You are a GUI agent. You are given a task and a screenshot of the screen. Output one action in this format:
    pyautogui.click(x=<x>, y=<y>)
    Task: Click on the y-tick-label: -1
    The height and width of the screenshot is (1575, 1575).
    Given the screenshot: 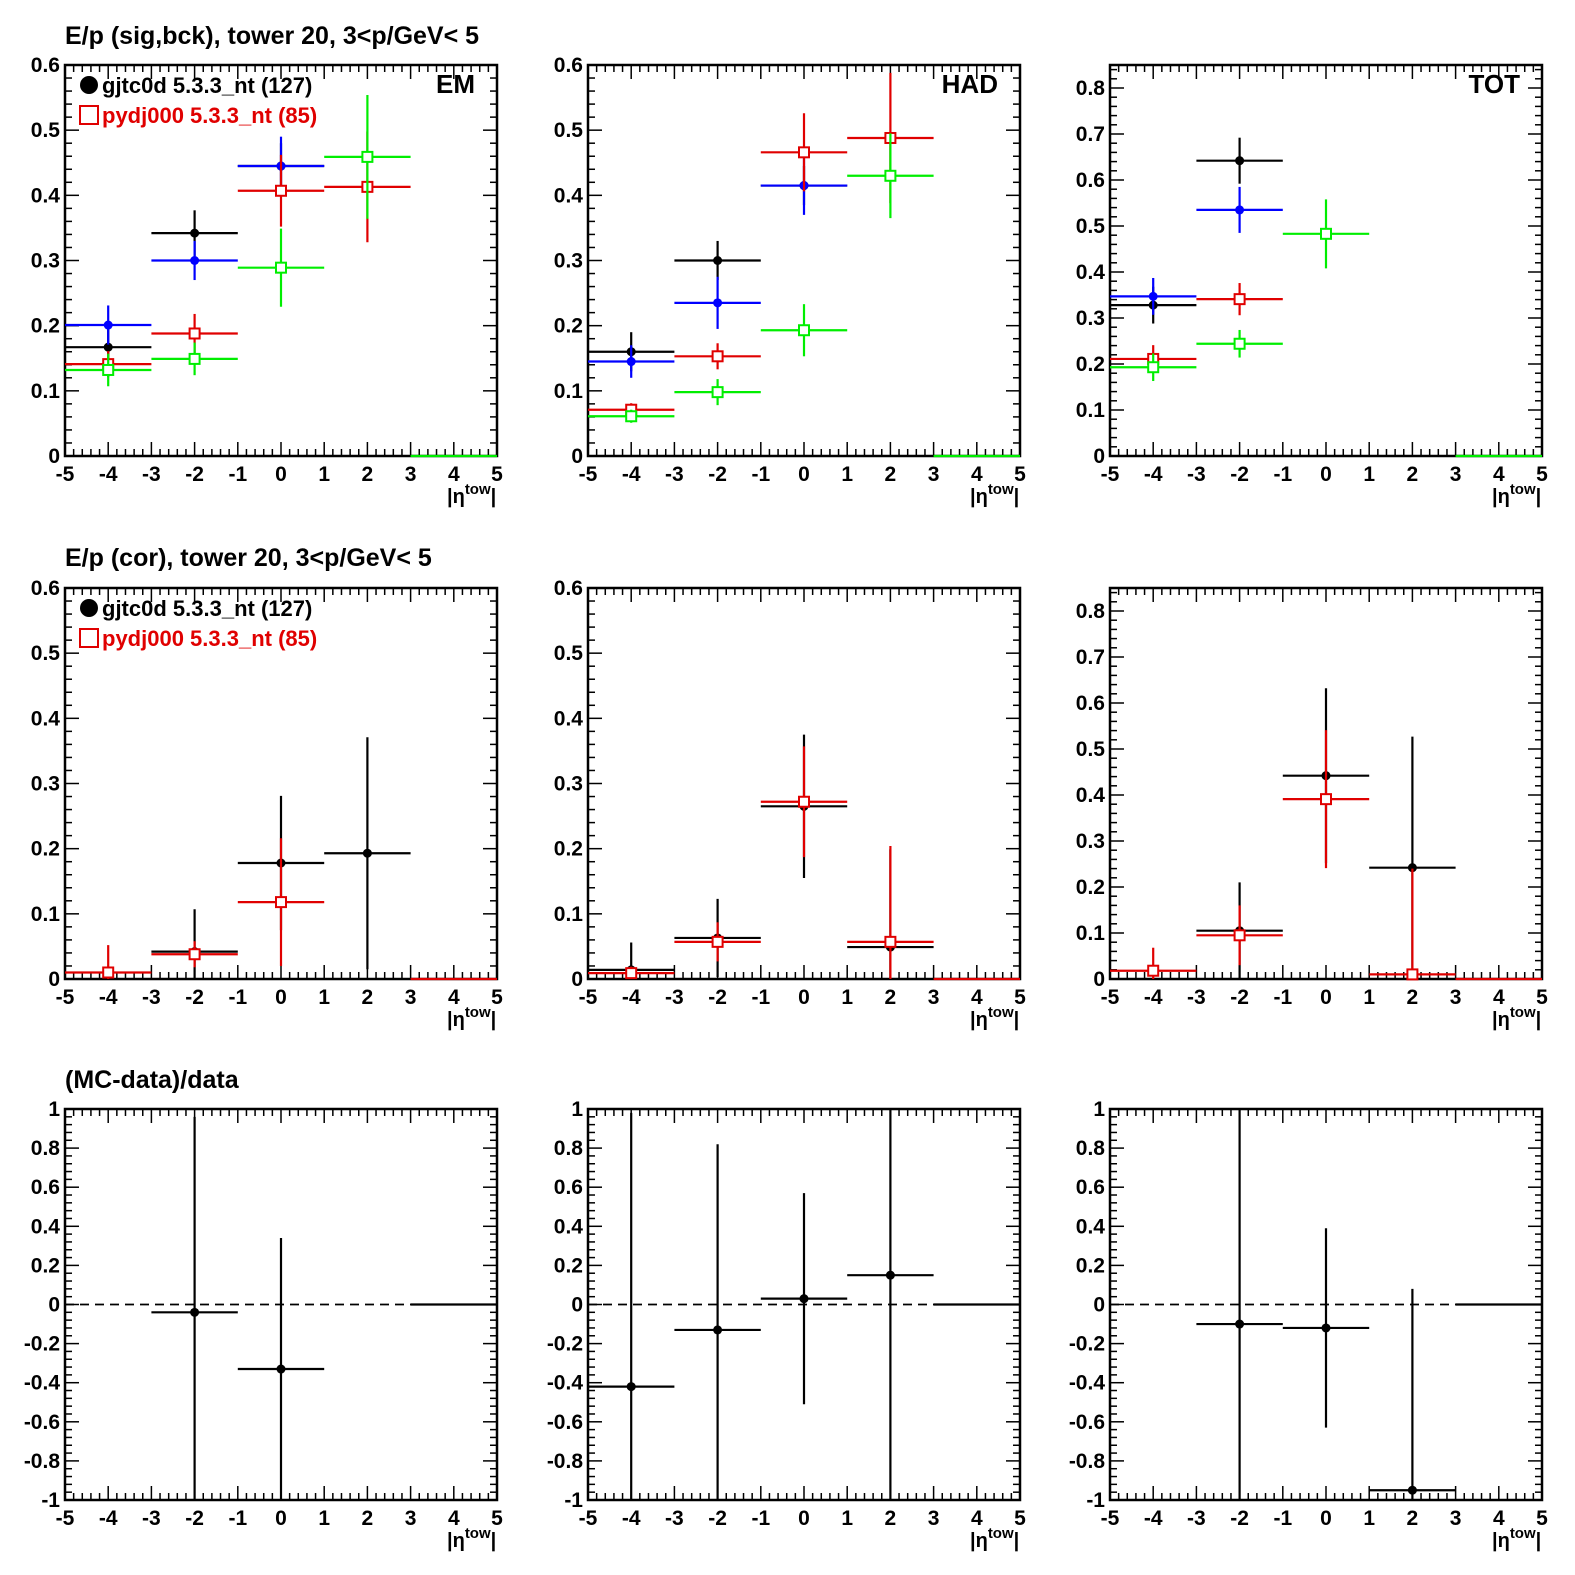 What is the action you would take?
    pyautogui.click(x=573, y=1500)
    